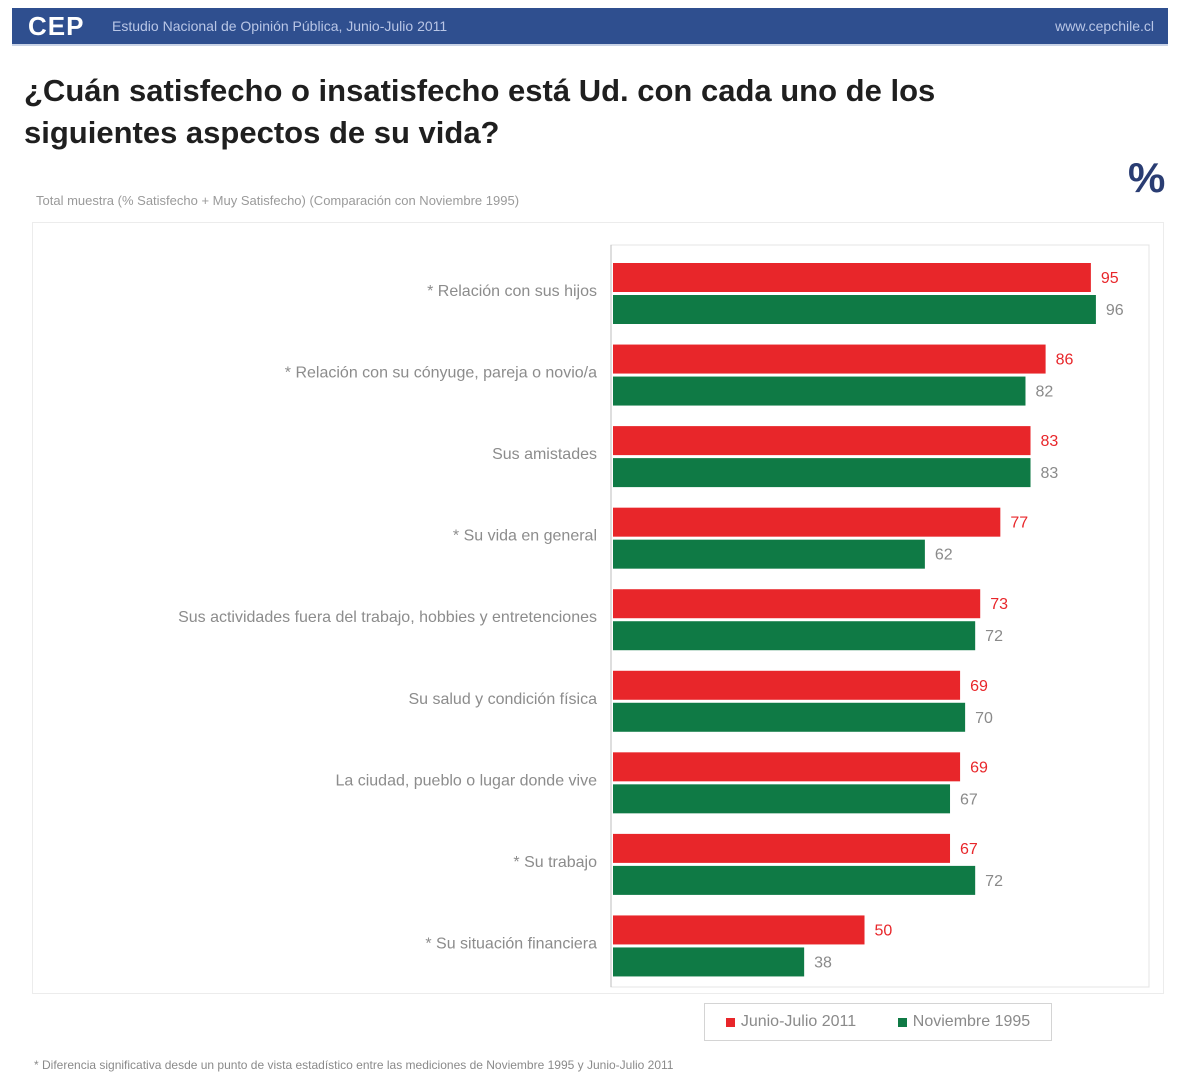 The height and width of the screenshot is (1083, 1180). Describe the element at coordinates (971, 1021) in the screenshot. I see `legend-label-series-2: Noviembre 1995` at that location.